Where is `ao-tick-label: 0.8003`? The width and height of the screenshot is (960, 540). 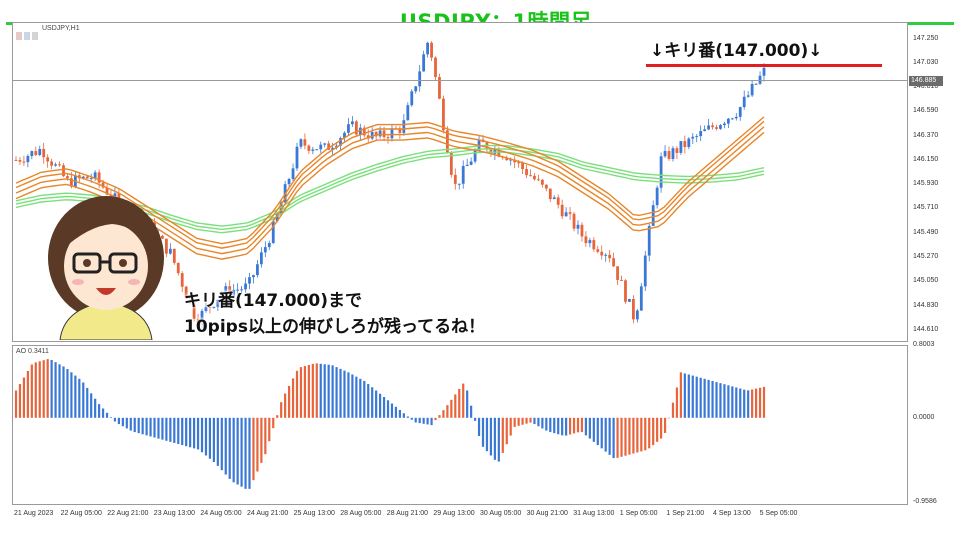 ao-tick-label: 0.8003 is located at coordinates (924, 344).